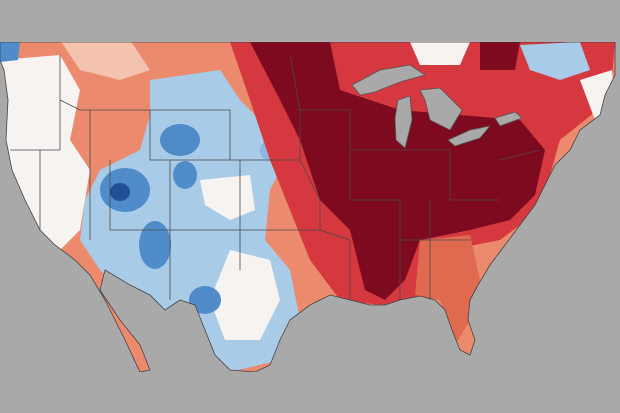  What do you see at coordinates (310, 21) in the screenshot?
I see `top-frame` at bounding box center [310, 21].